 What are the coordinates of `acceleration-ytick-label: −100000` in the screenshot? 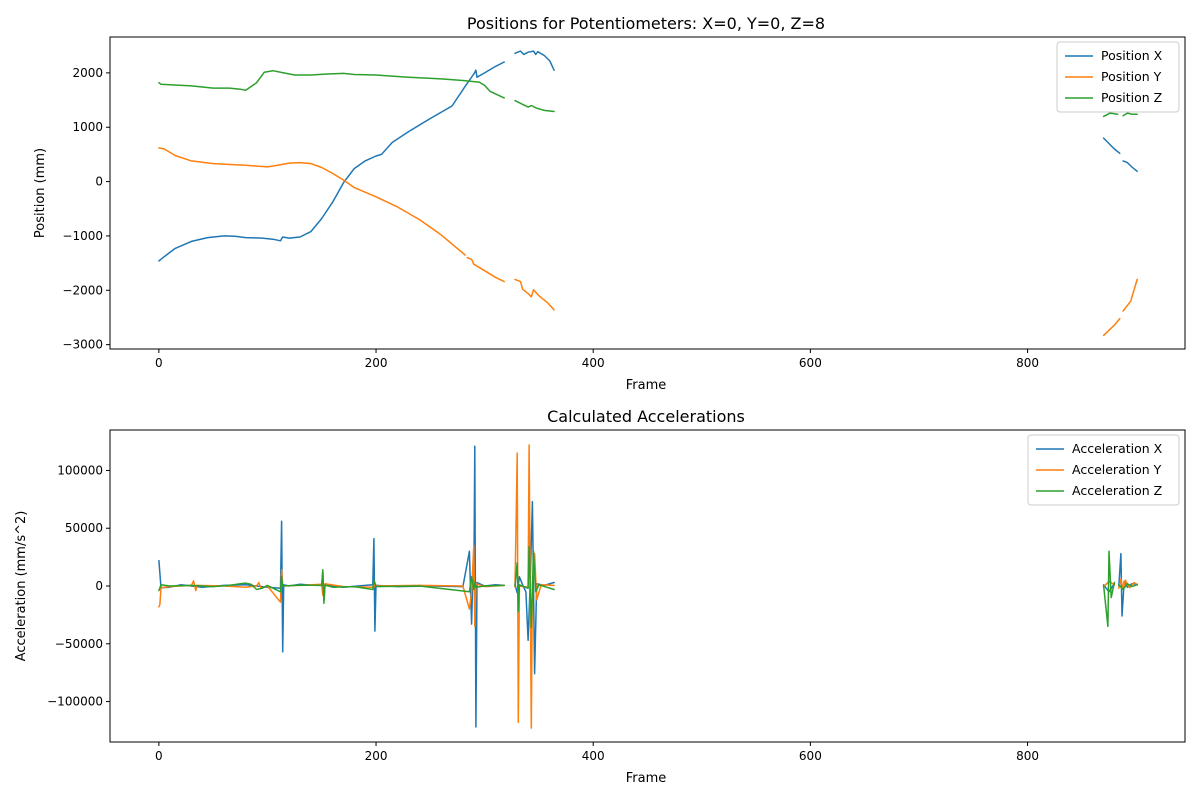 It's located at (75, 702).